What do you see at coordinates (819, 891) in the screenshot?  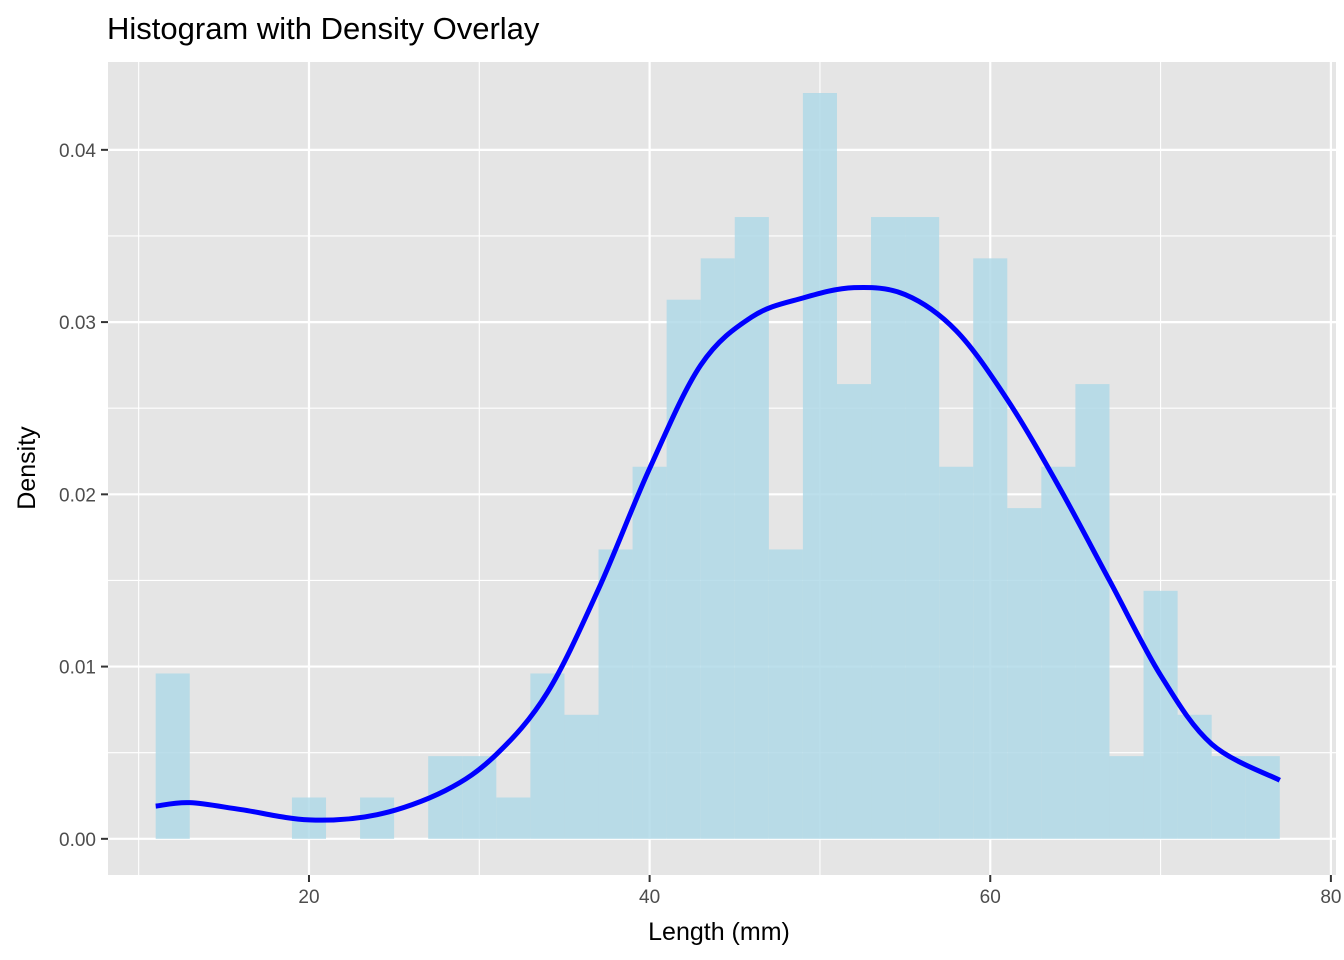 I see `x-axis-ticks: 20 40 60 80` at bounding box center [819, 891].